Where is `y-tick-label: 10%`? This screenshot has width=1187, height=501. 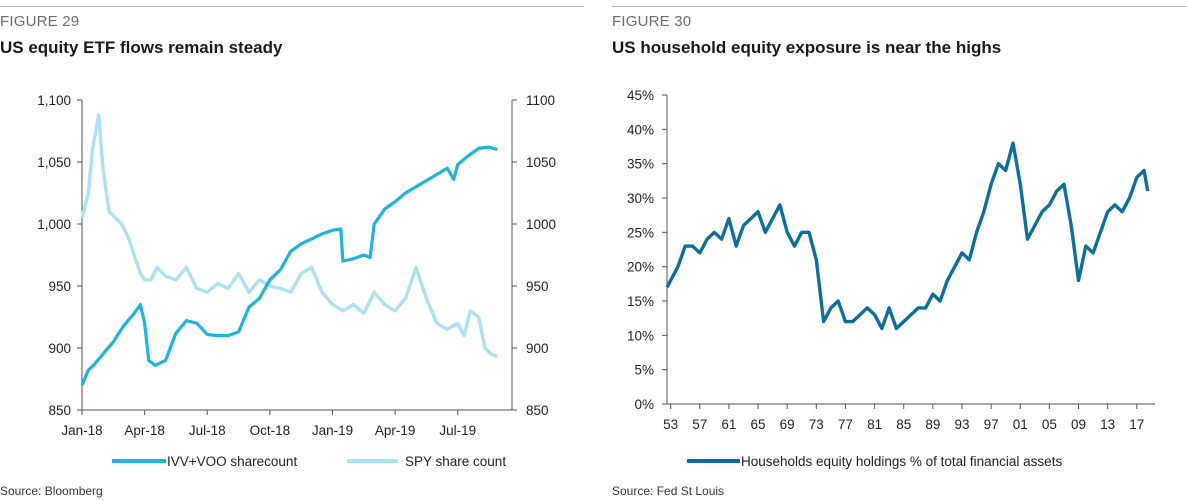
y-tick-label: 10% is located at coordinates (640, 335).